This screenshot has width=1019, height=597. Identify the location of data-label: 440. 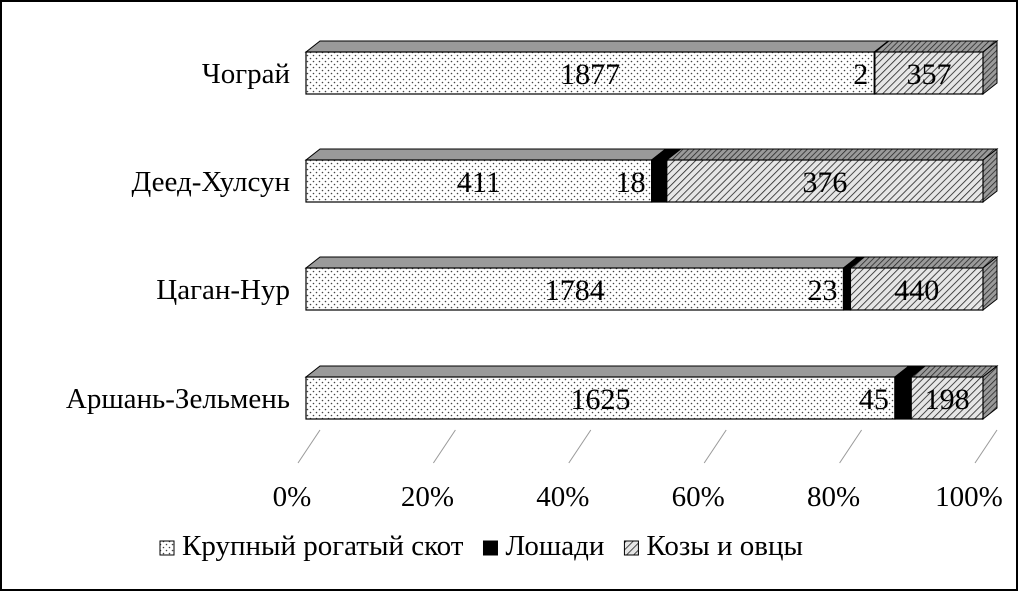
(916, 290).